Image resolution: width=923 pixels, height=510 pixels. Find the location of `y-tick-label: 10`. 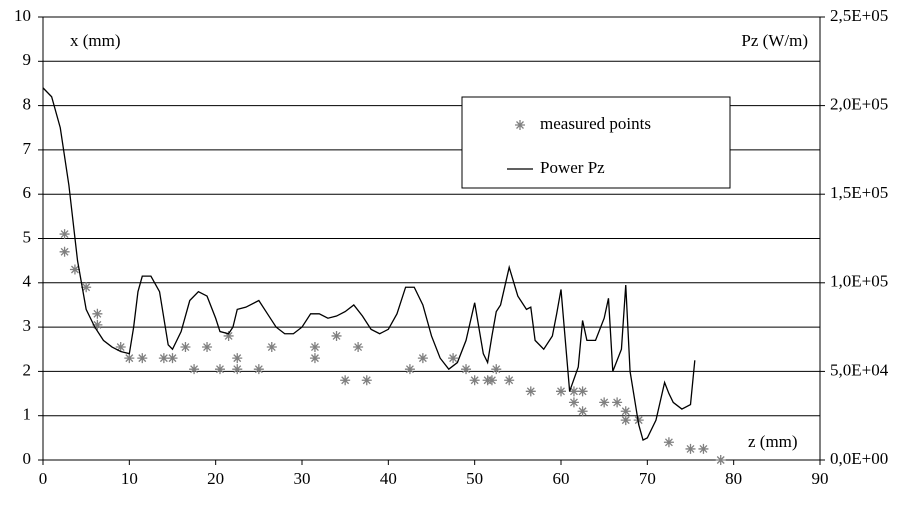

y-tick-label: 10 is located at coordinates (22, 15).